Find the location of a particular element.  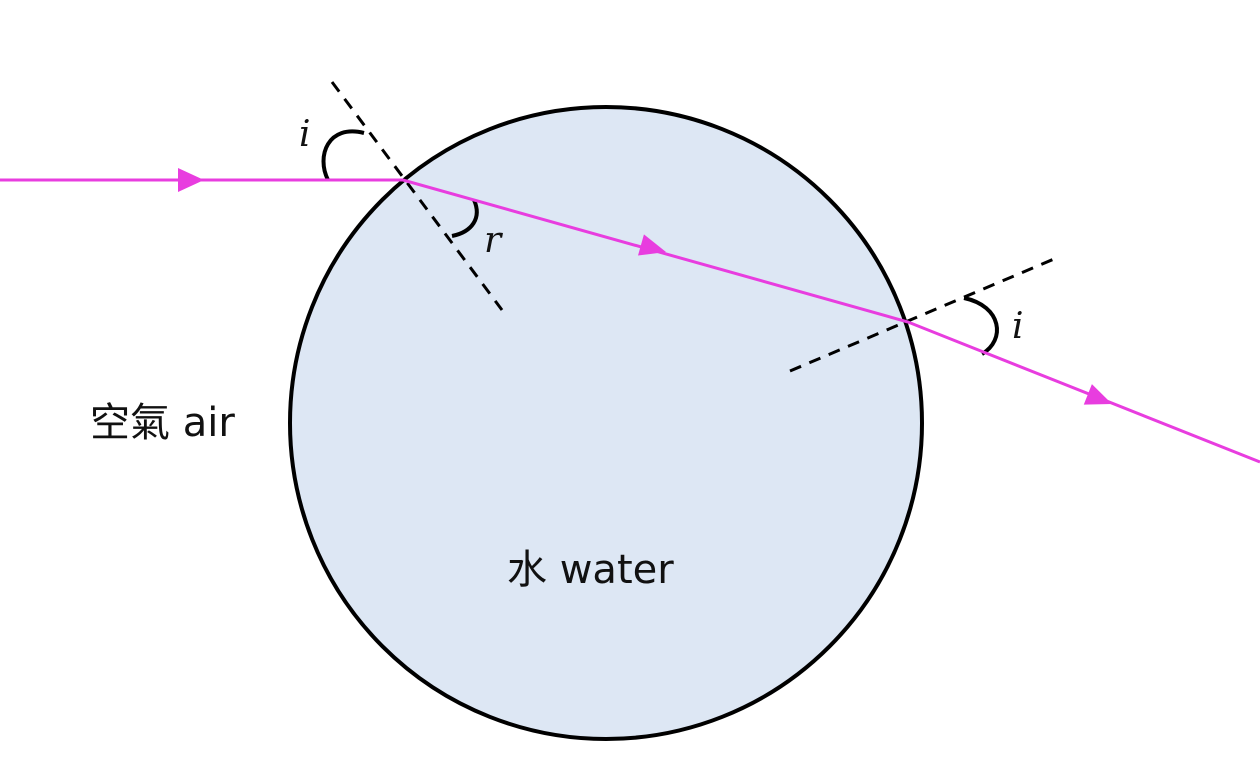

emergent-ray-arrowhead is located at coordinates (1097, 394).